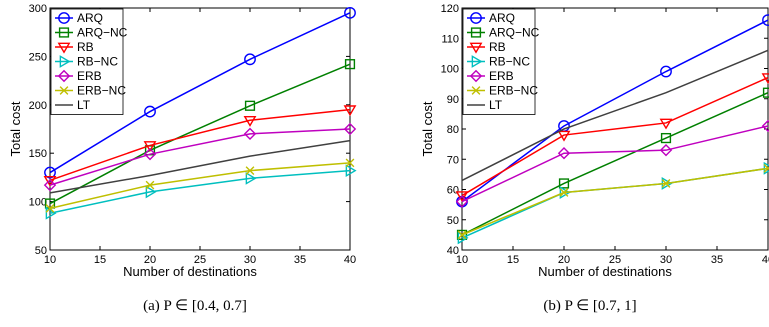 This screenshot has width=769, height=327. I want to click on legend-label: LT, so click(84, 105).